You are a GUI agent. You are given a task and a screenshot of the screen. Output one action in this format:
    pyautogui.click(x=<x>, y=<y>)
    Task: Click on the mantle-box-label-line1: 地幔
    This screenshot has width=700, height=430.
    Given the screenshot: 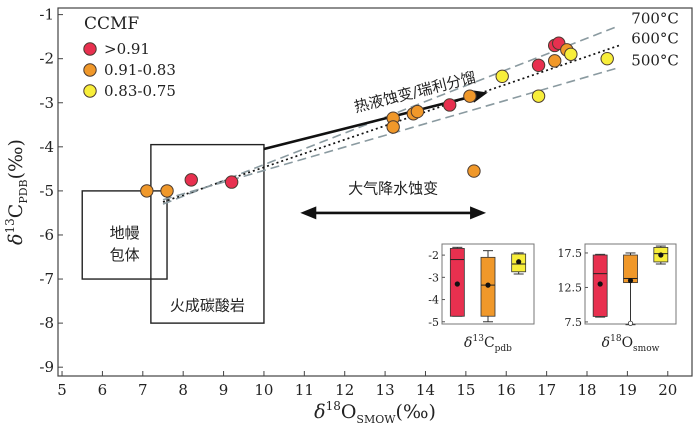 What is the action you would take?
    pyautogui.click(x=125, y=233)
    